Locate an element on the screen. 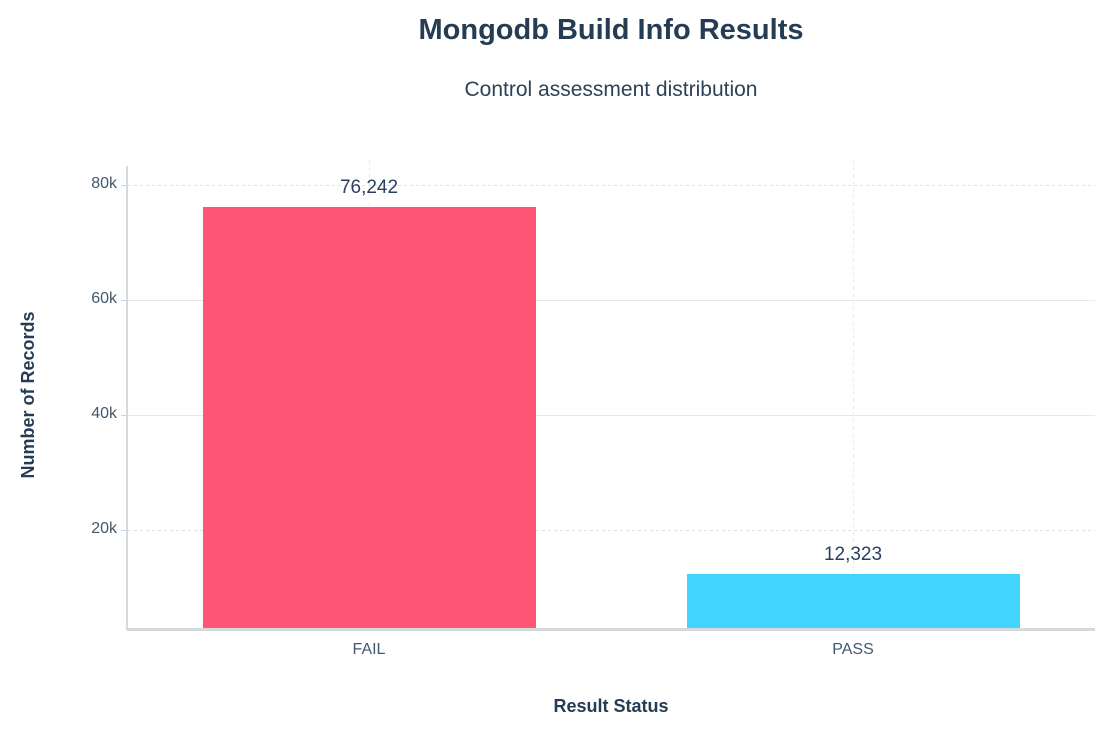  y-tick-label-60k: 60k is located at coordinates (104, 298).